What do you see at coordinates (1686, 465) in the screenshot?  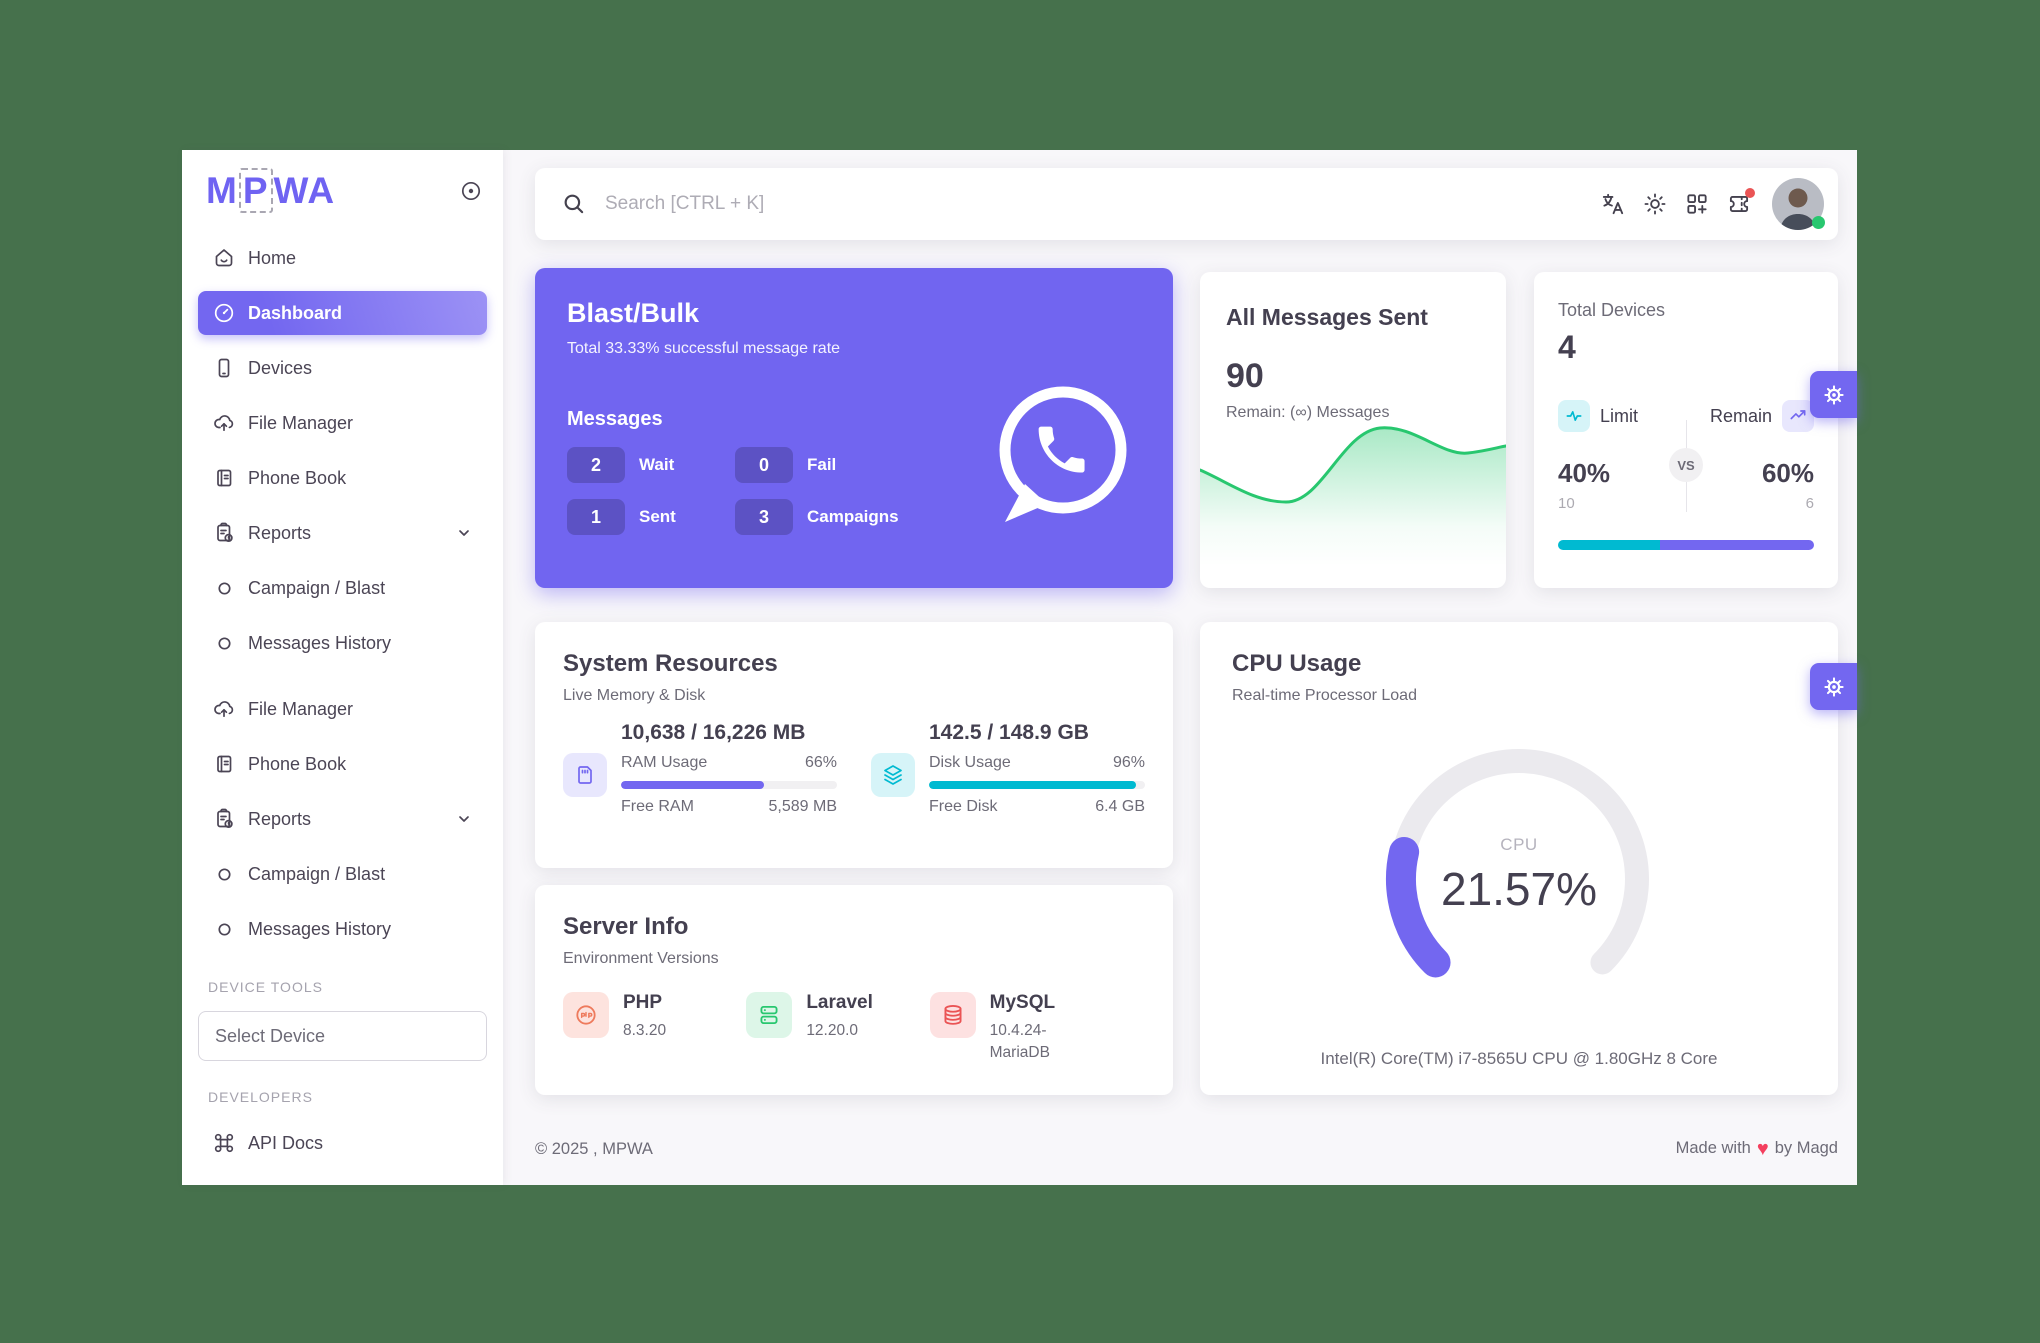 I see `vs-badge: VS` at bounding box center [1686, 465].